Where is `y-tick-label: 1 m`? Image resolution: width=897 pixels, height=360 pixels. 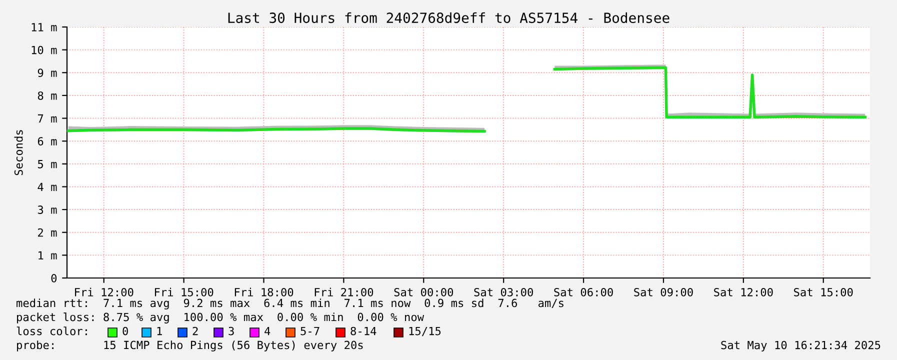 y-tick-label: 1 m is located at coordinates (47, 255).